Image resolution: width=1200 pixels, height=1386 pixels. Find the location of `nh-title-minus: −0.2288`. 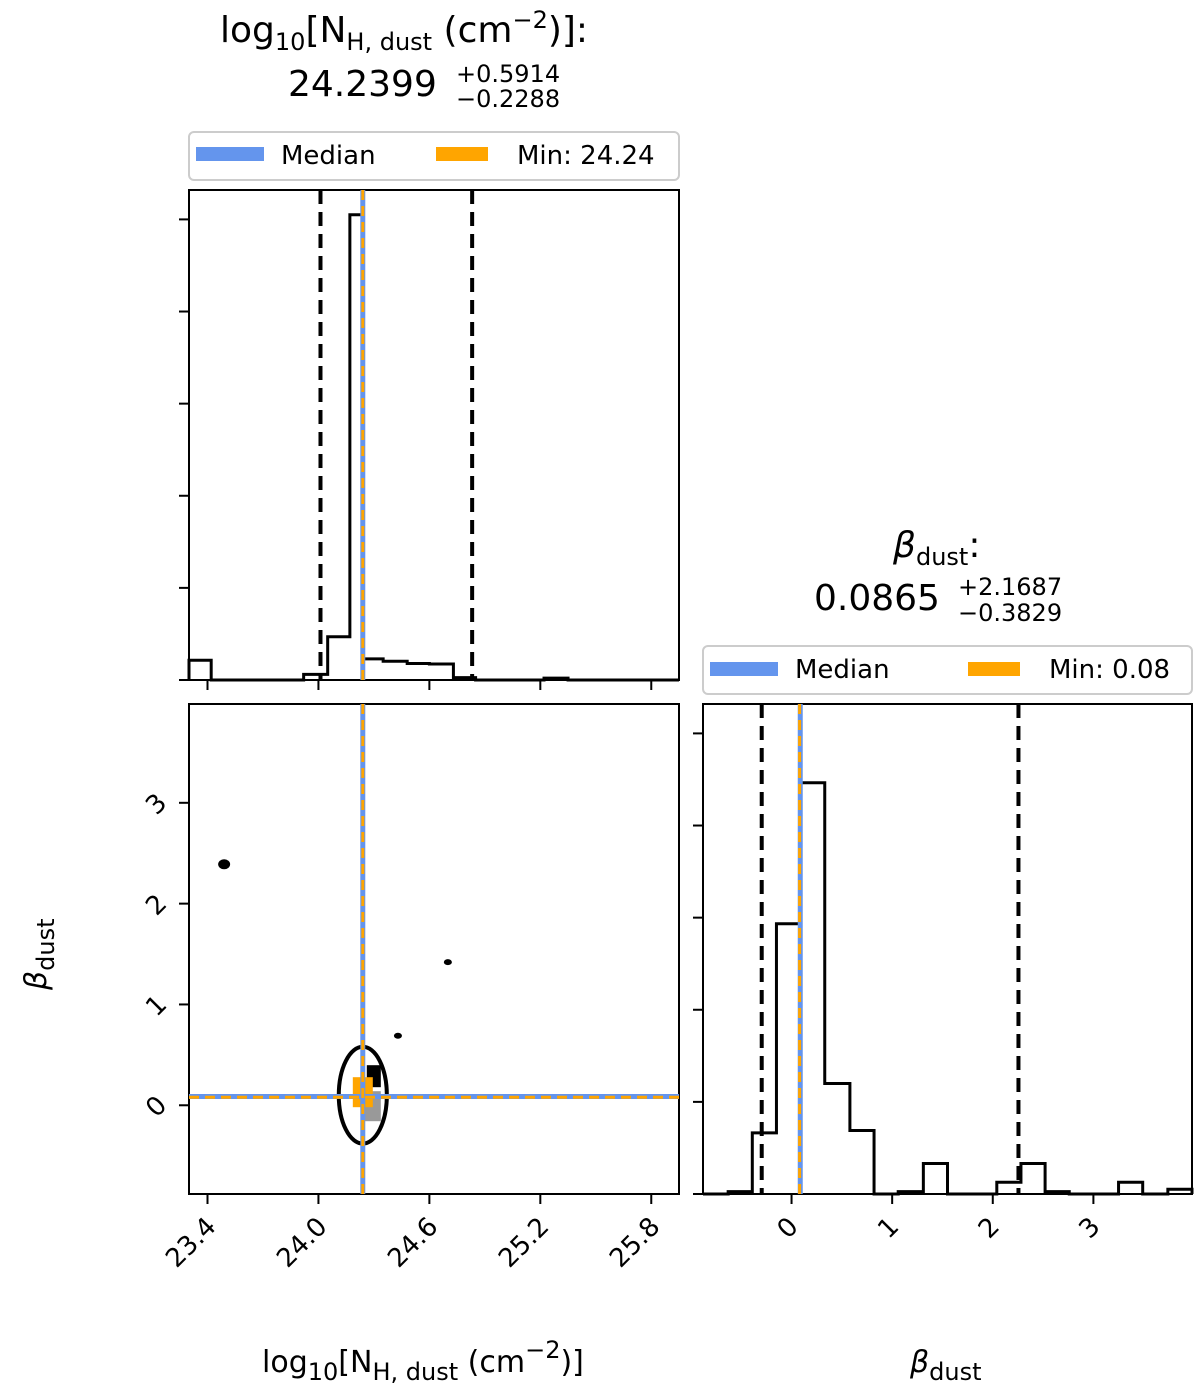

nh-title-minus: −0.2288 is located at coordinates (508, 99).